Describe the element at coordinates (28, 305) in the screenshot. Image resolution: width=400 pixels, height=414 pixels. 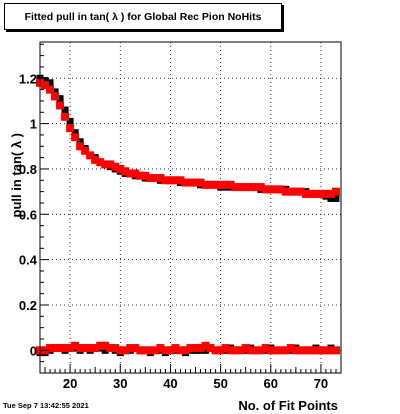
I see `y-tick-label: 0.2` at that location.